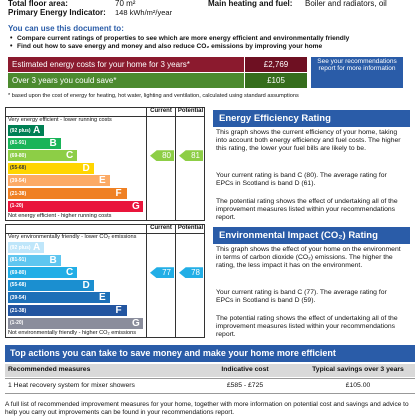 Image resolution: width=420 pixels, height=420 pixels. Describe the element at coordinates (311, 118) in the screenshot. I see `rating-heading: Energy Efficiency Rating` at that location.